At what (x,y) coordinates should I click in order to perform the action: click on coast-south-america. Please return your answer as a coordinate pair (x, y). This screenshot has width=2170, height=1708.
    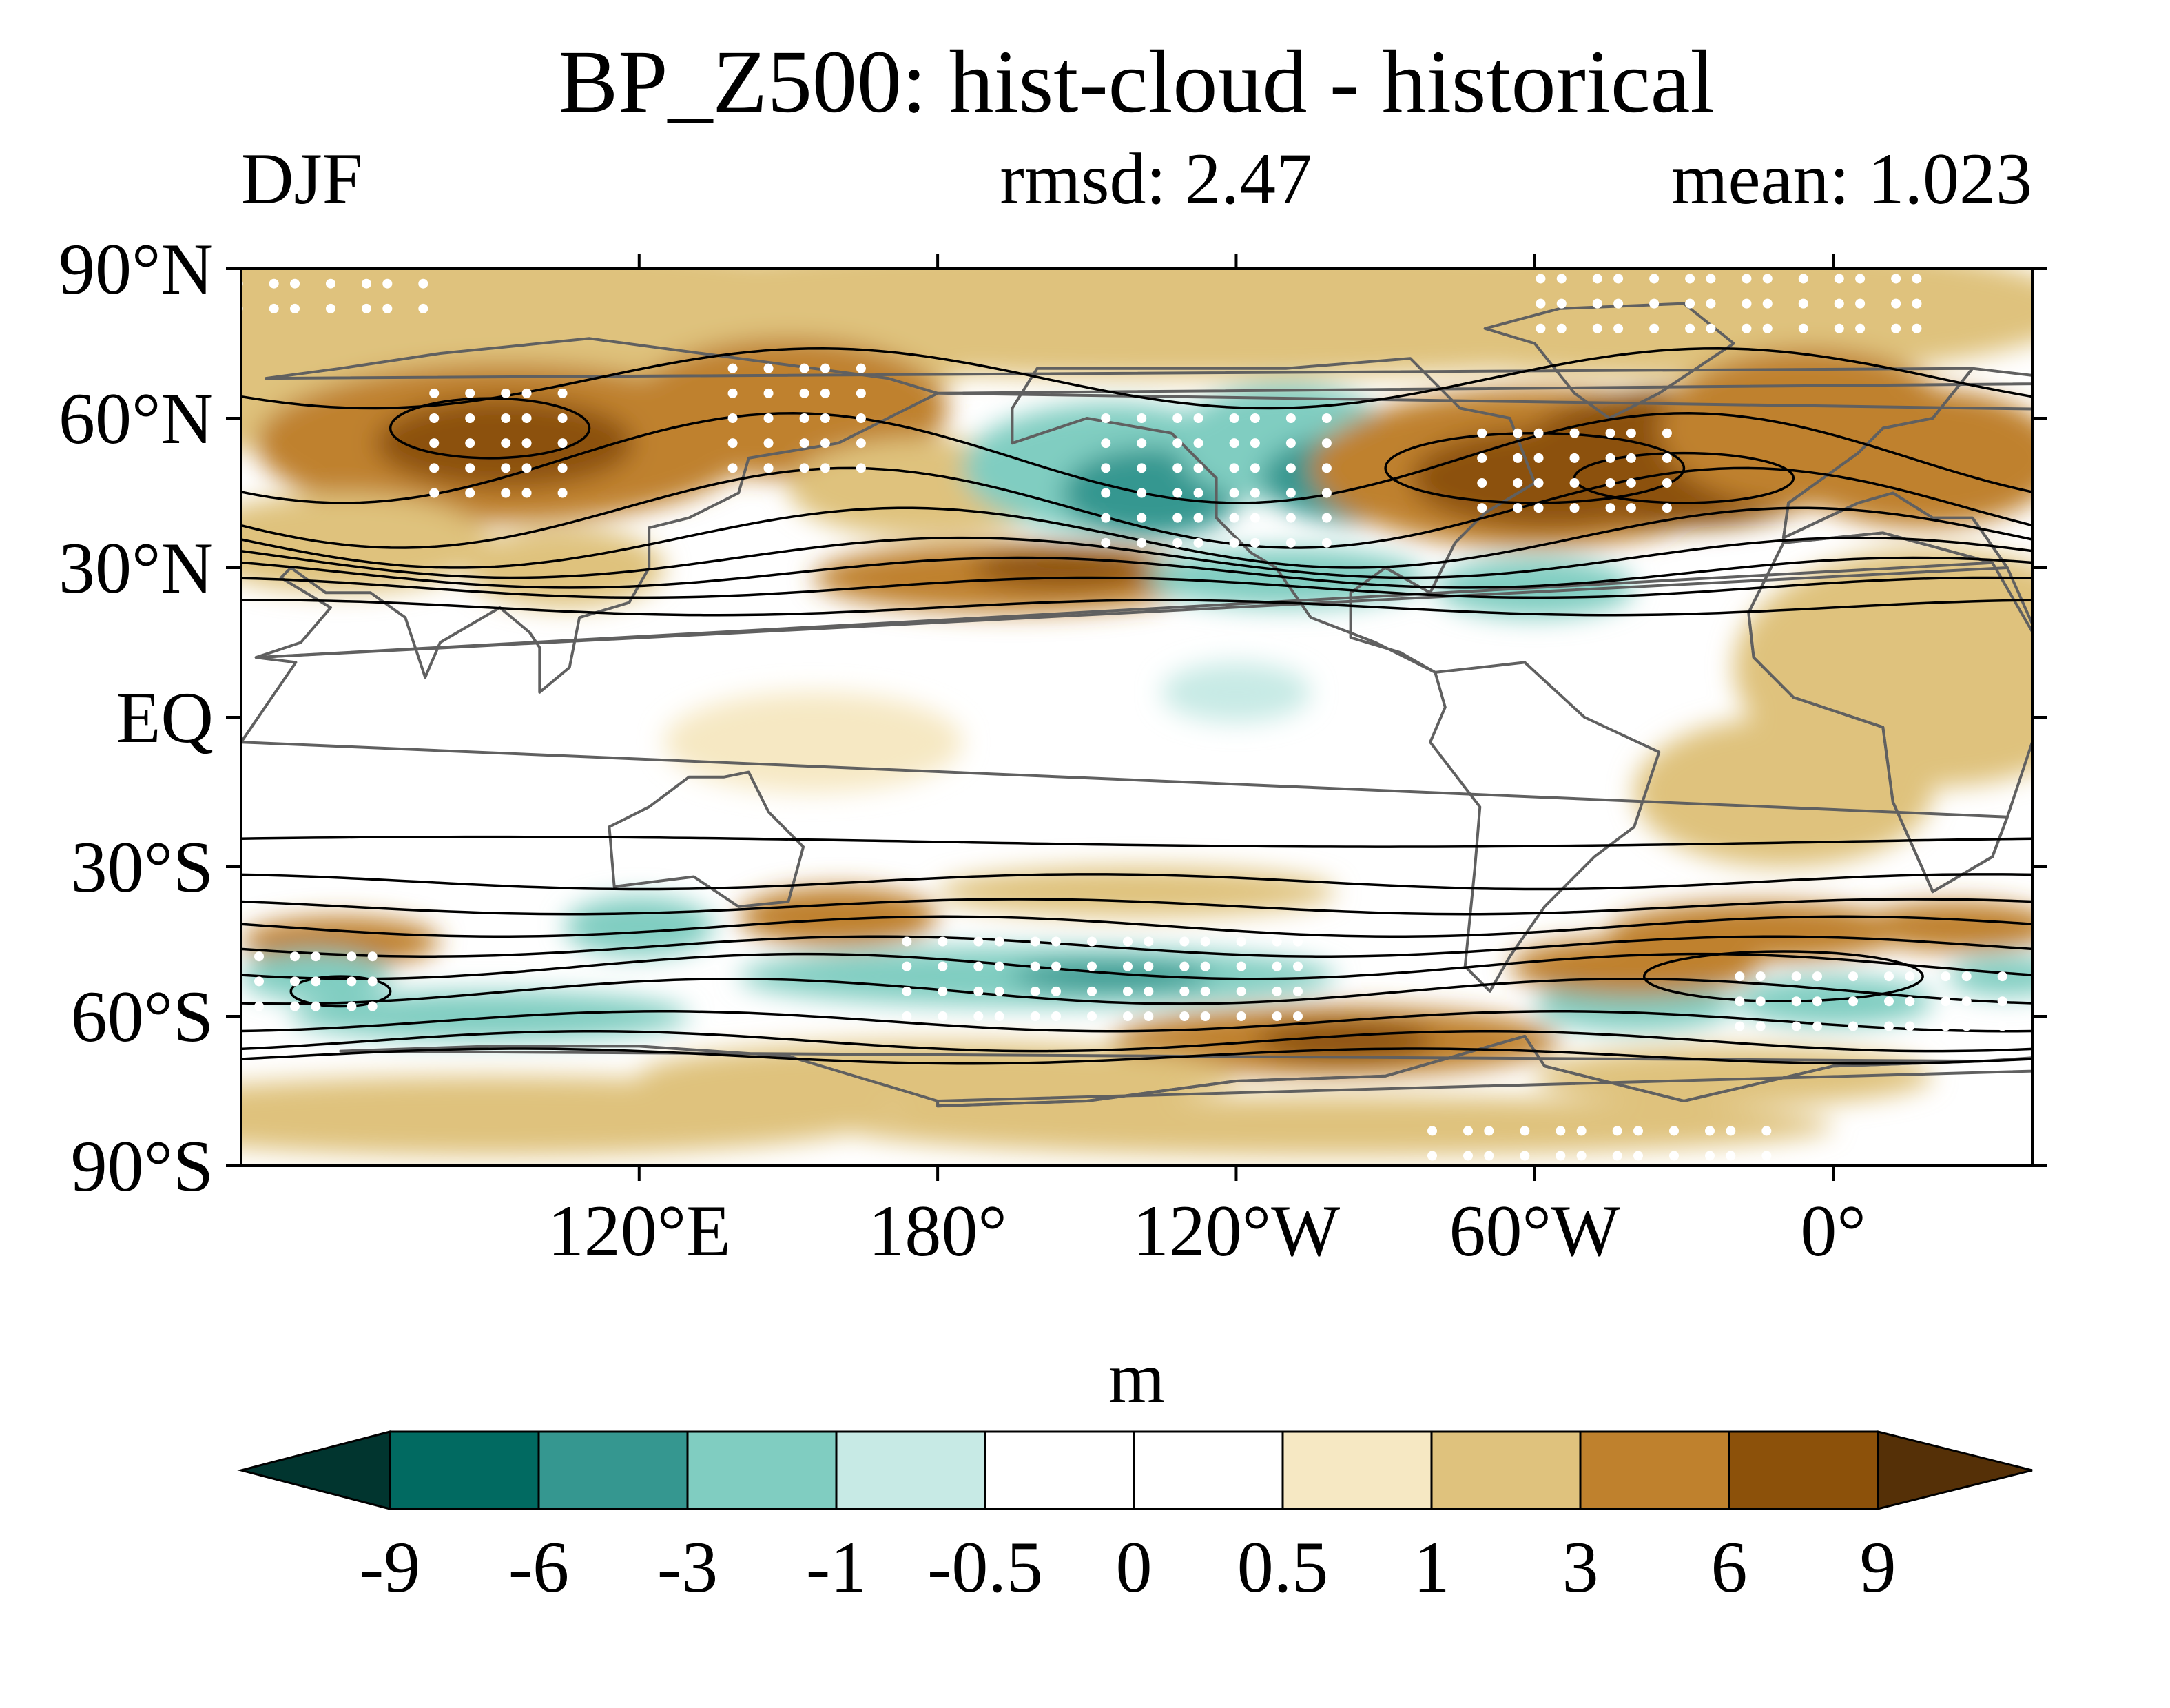
    Looking at the image, I should click on (1545, 827).